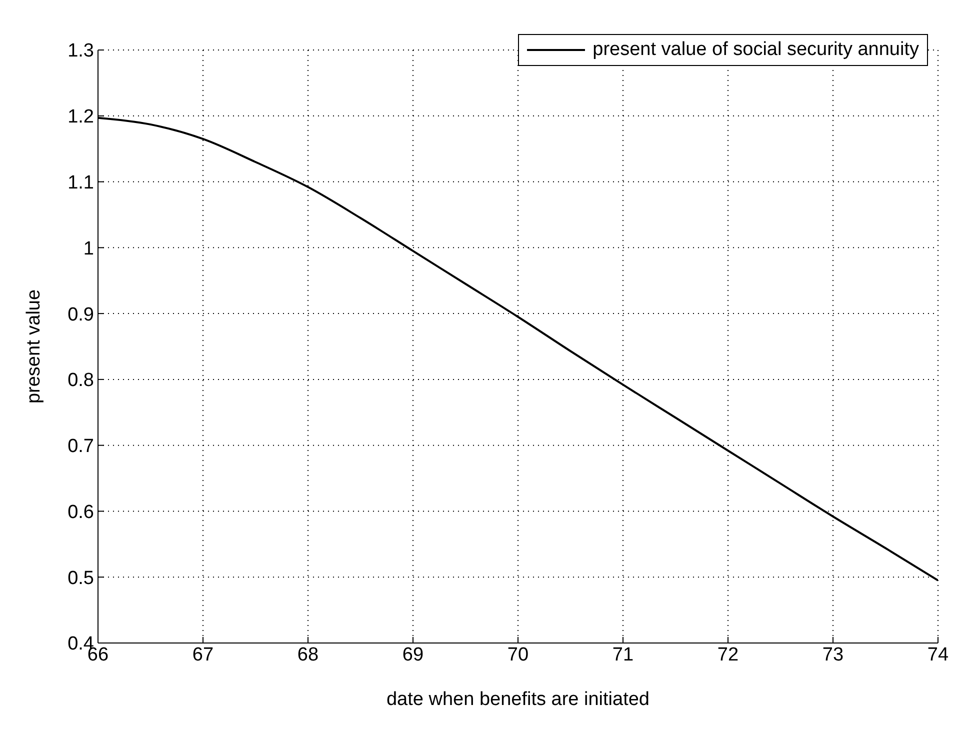 The width and height of the screenshot is (964, 729). Describe the element at coordinates (518, 699) in the screenshot. I see `x-axis-title: date when benefits are initiated` at that location.